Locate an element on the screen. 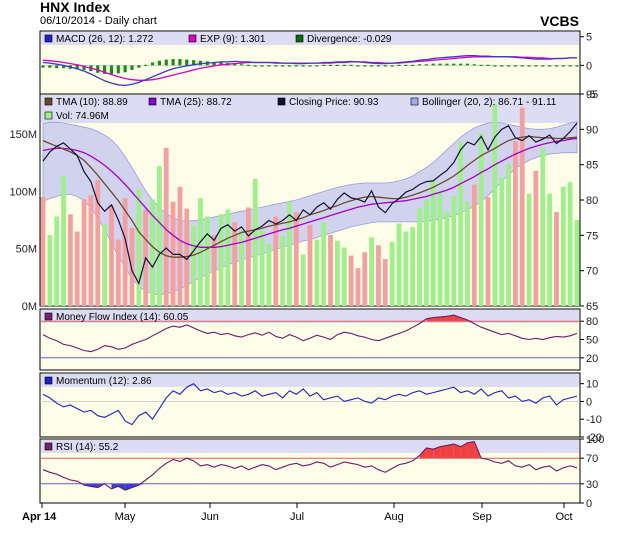 Image resolution: width=620 pixels, height=535 pixels. legend-rsi-swatch is located at coordinates (48, 446).